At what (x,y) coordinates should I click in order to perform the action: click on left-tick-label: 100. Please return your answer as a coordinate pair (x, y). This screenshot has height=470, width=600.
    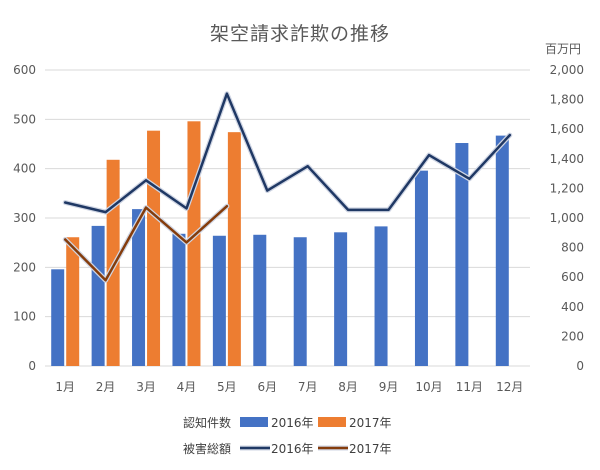
    Looking at the image, I should click on (24, 317).